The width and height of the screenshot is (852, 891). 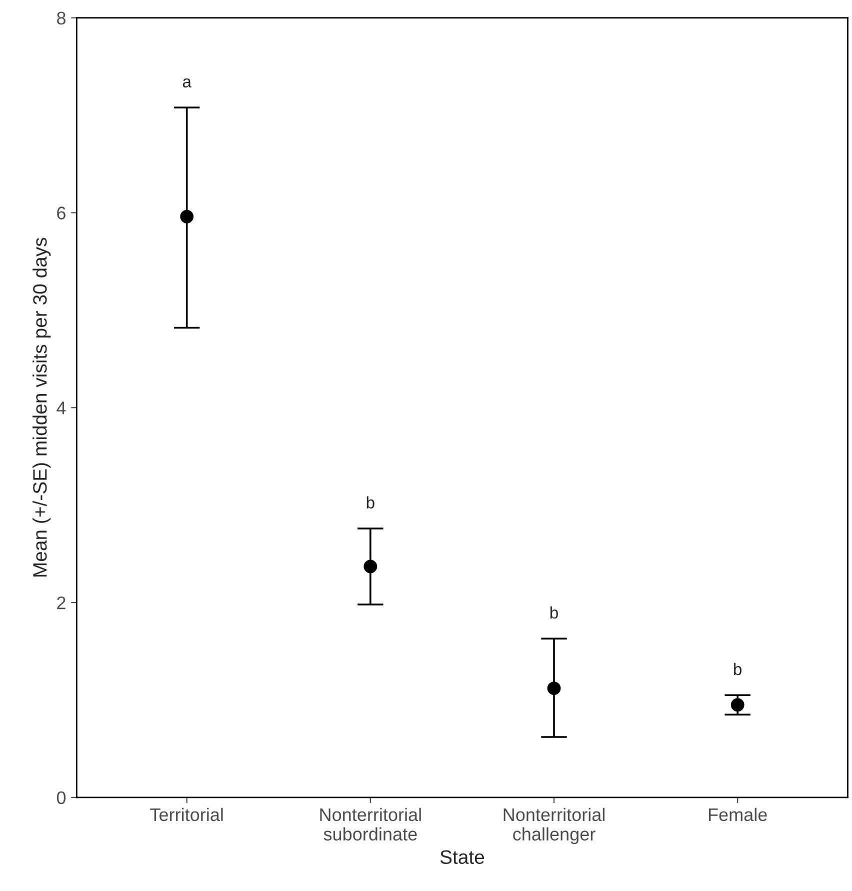 What do you see at coordinates (61, 797) in the screenshot?
I see `y-tick-label: 0` at bounding box center [61, 797].